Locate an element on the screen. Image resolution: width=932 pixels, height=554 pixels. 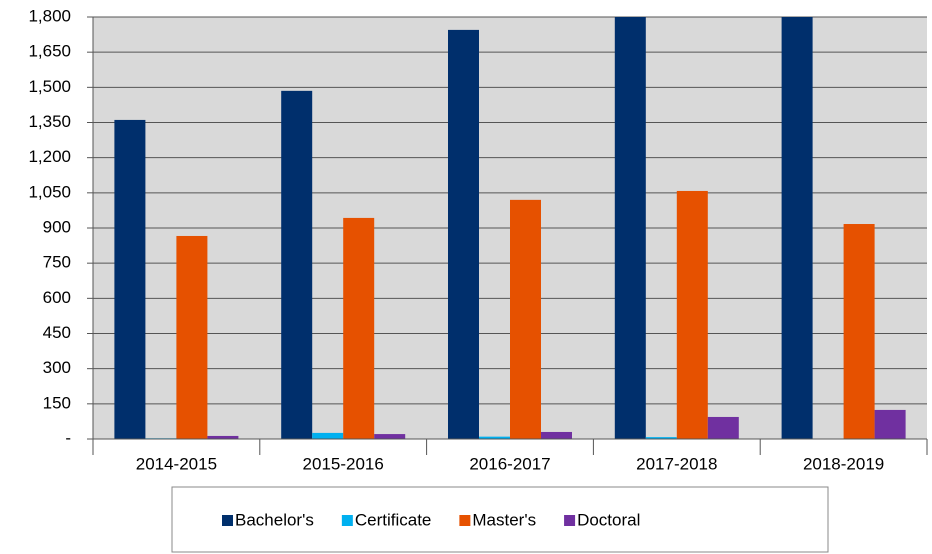
x-tick-label: 2015-2016 is located at coordinates (343, 463).